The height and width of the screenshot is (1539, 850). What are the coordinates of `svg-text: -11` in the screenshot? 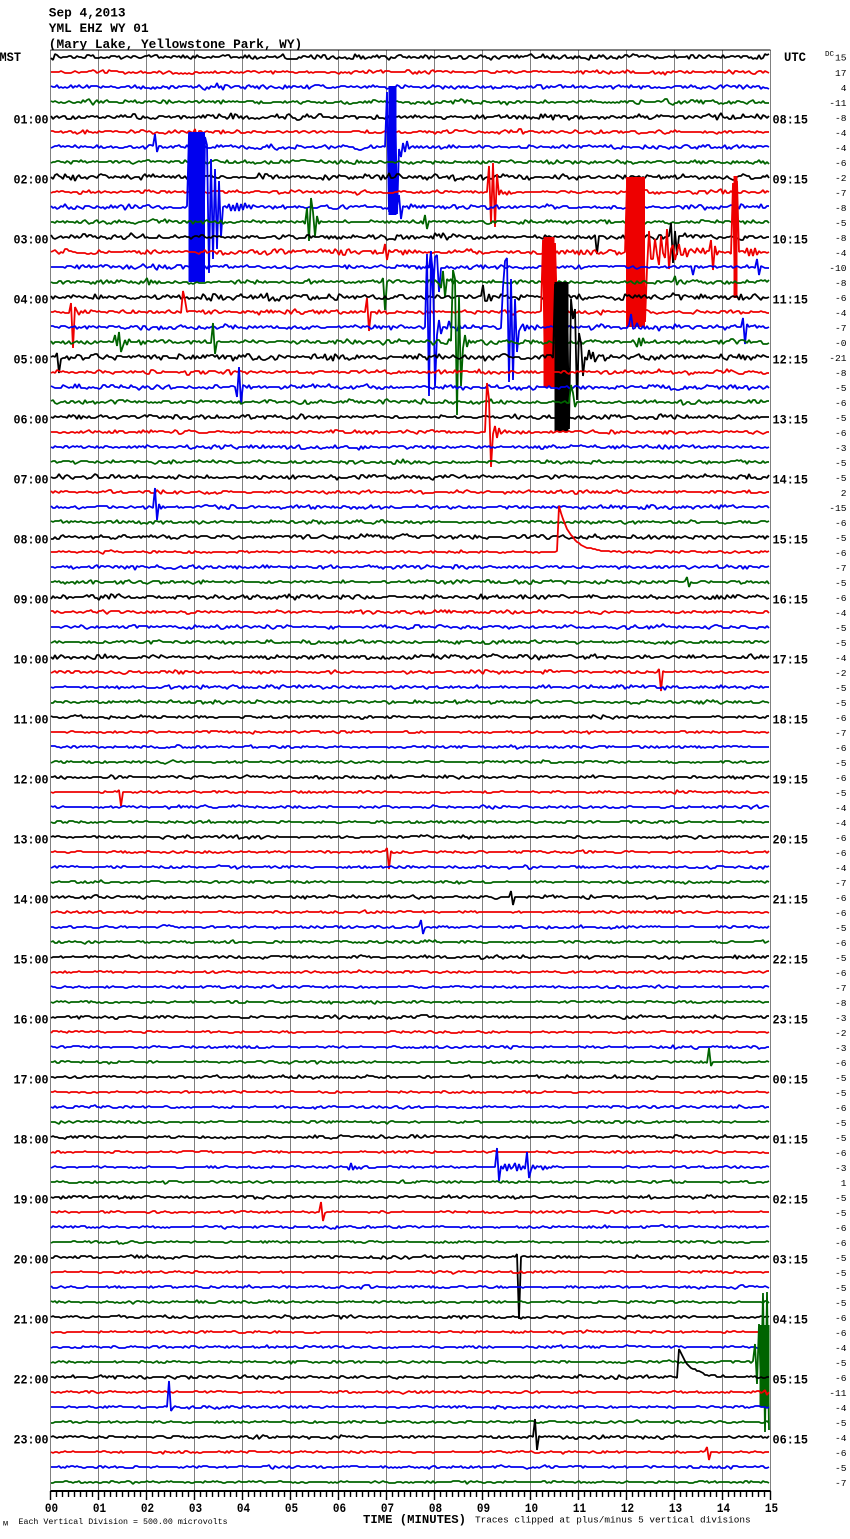 It's located at (838, 1393).